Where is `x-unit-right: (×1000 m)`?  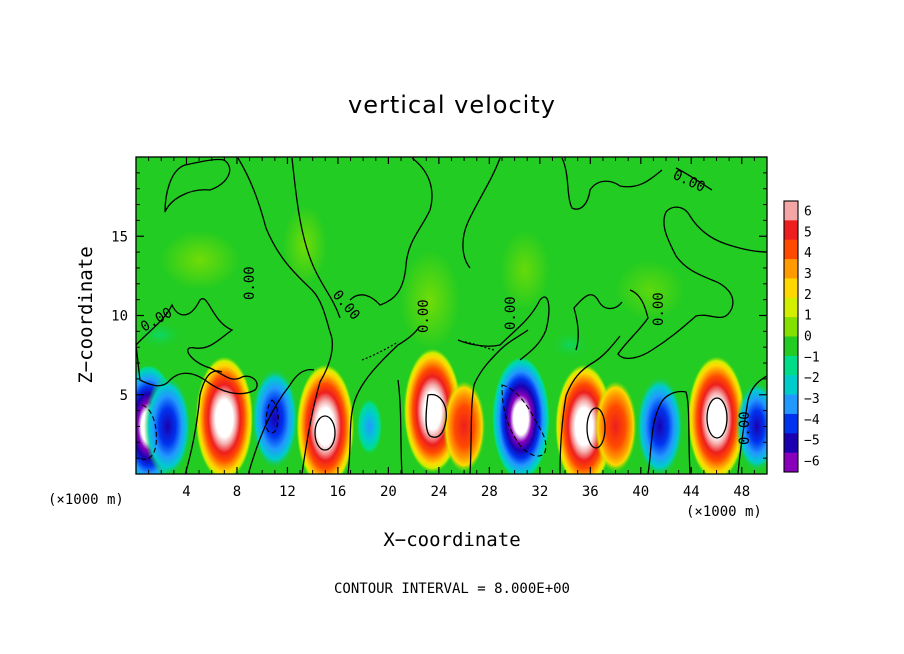
x-unit-right: (×1000 m) is located at coordinates (724, 512).